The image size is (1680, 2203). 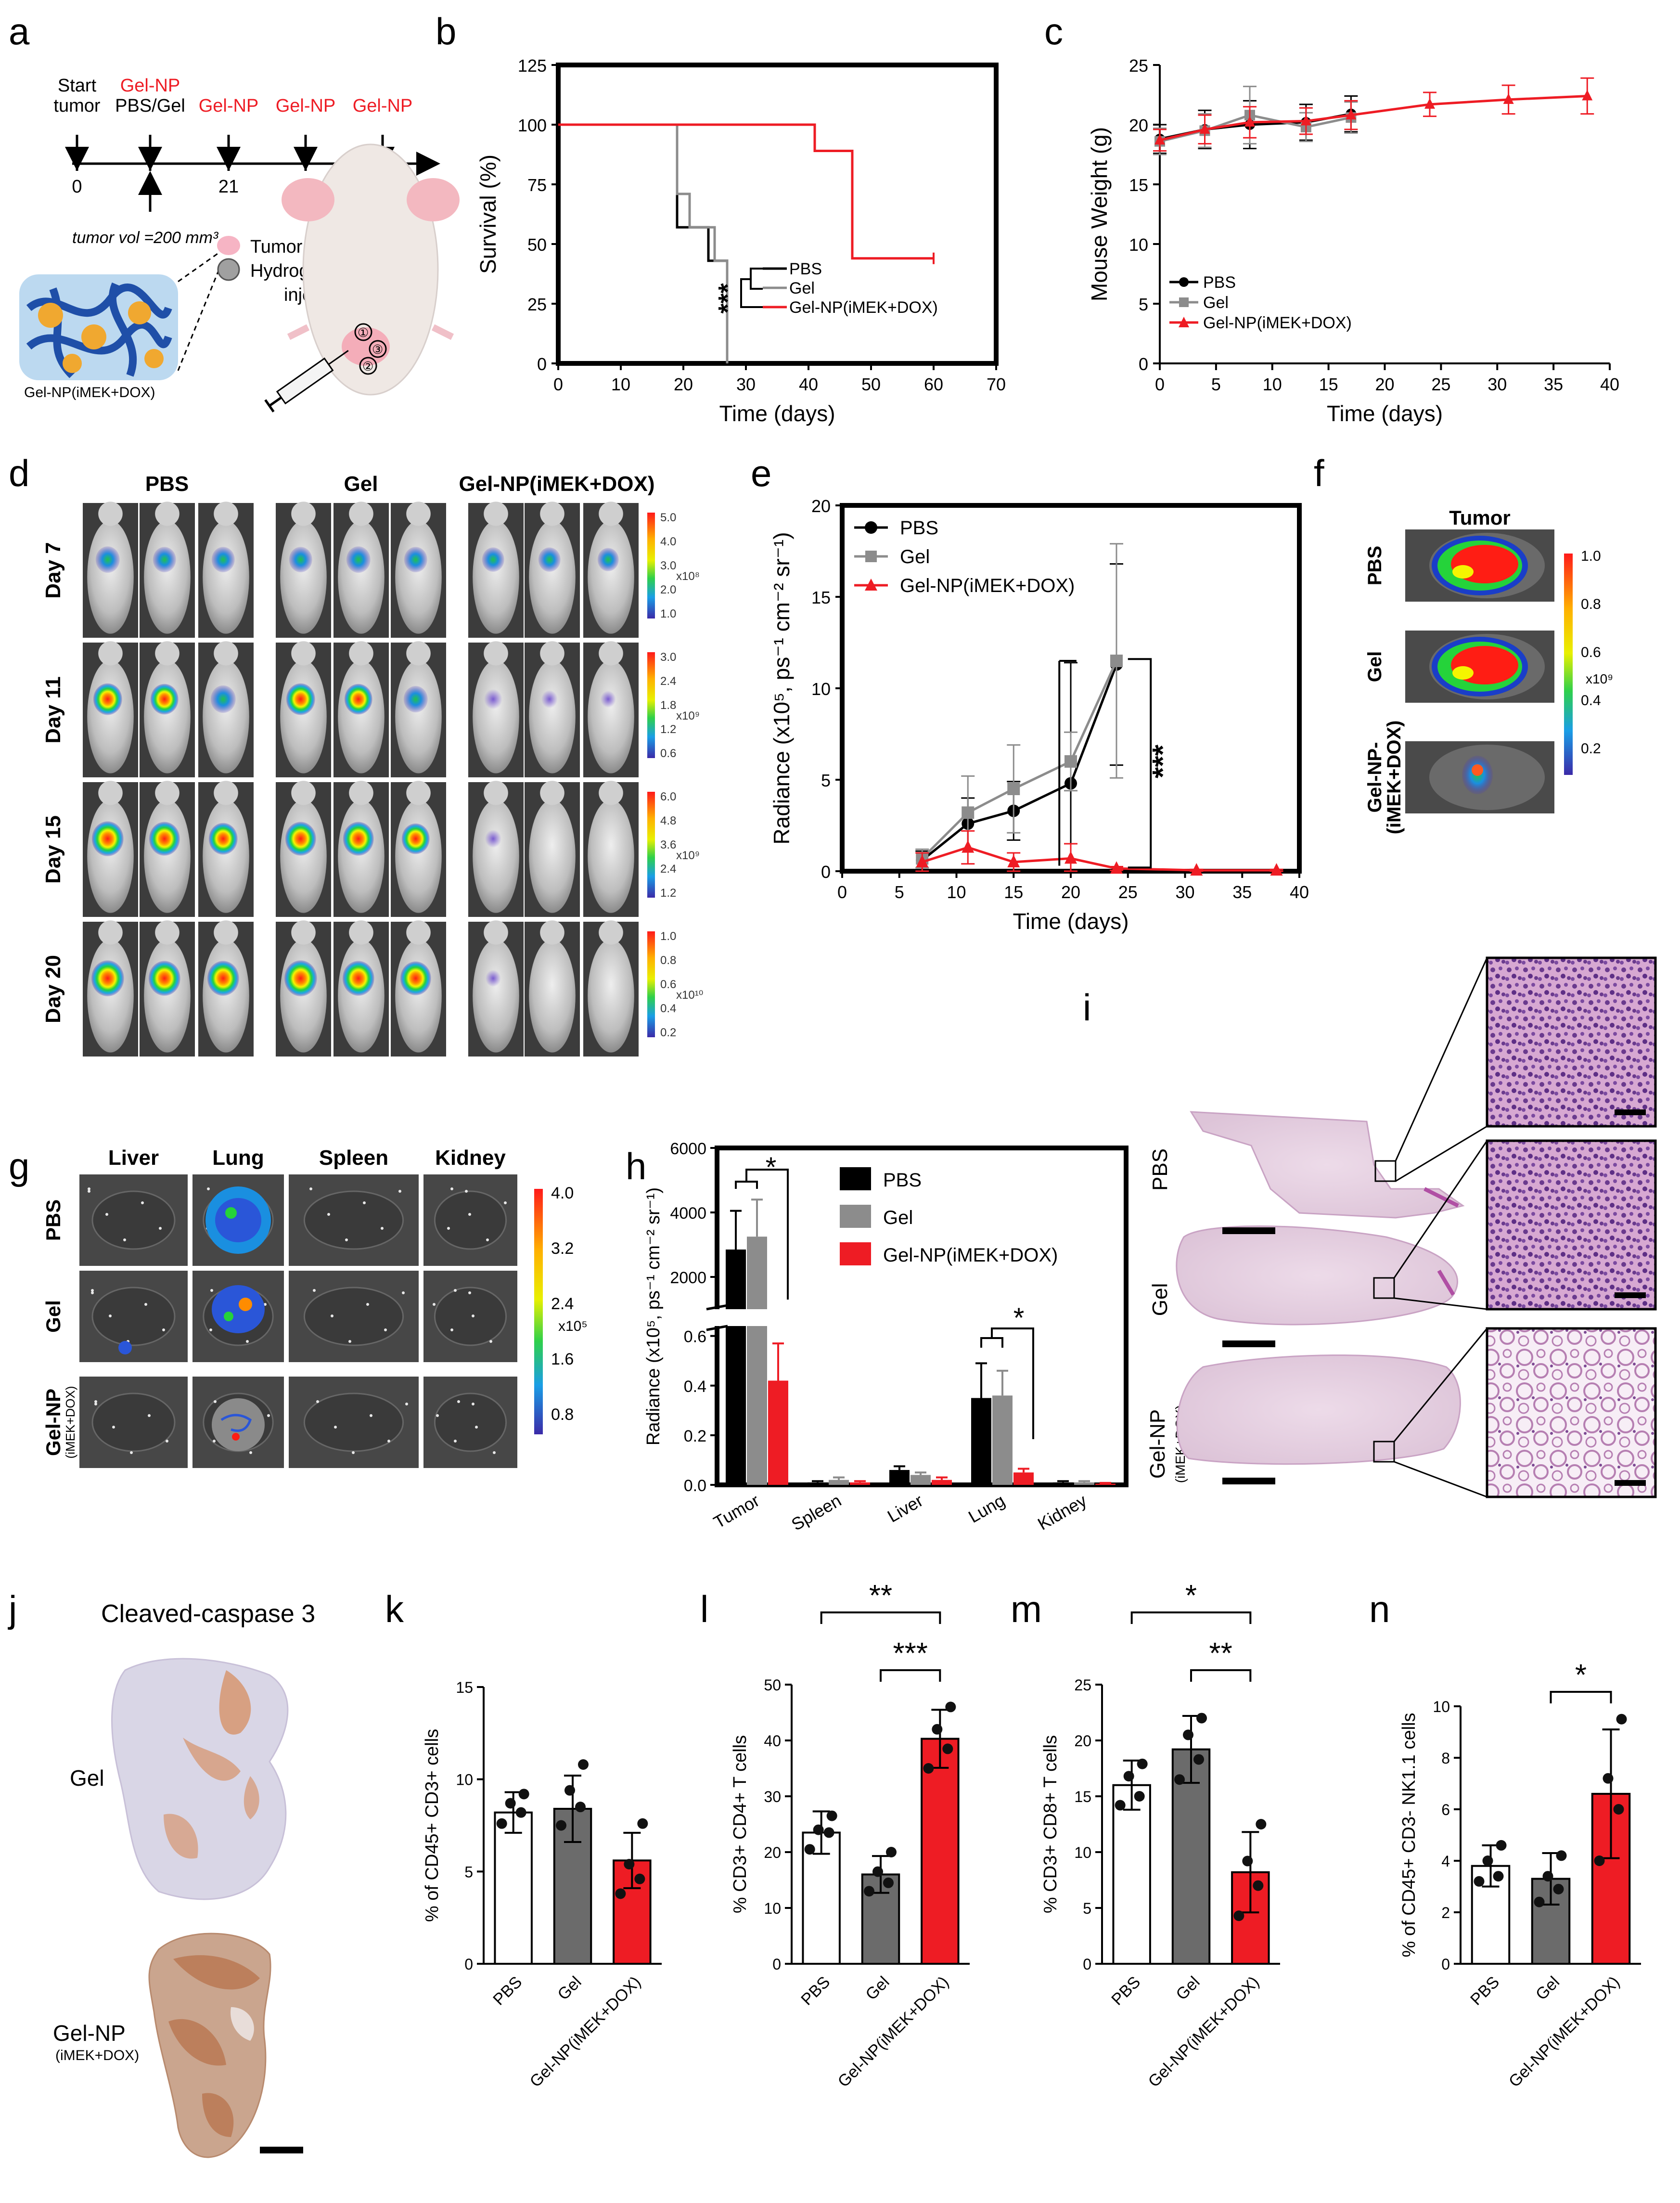 What do you see at coordinates (1187, 1988) in the screenshot?
I see `x-tick-label: Gel` at bounding box center [1187, 1988].